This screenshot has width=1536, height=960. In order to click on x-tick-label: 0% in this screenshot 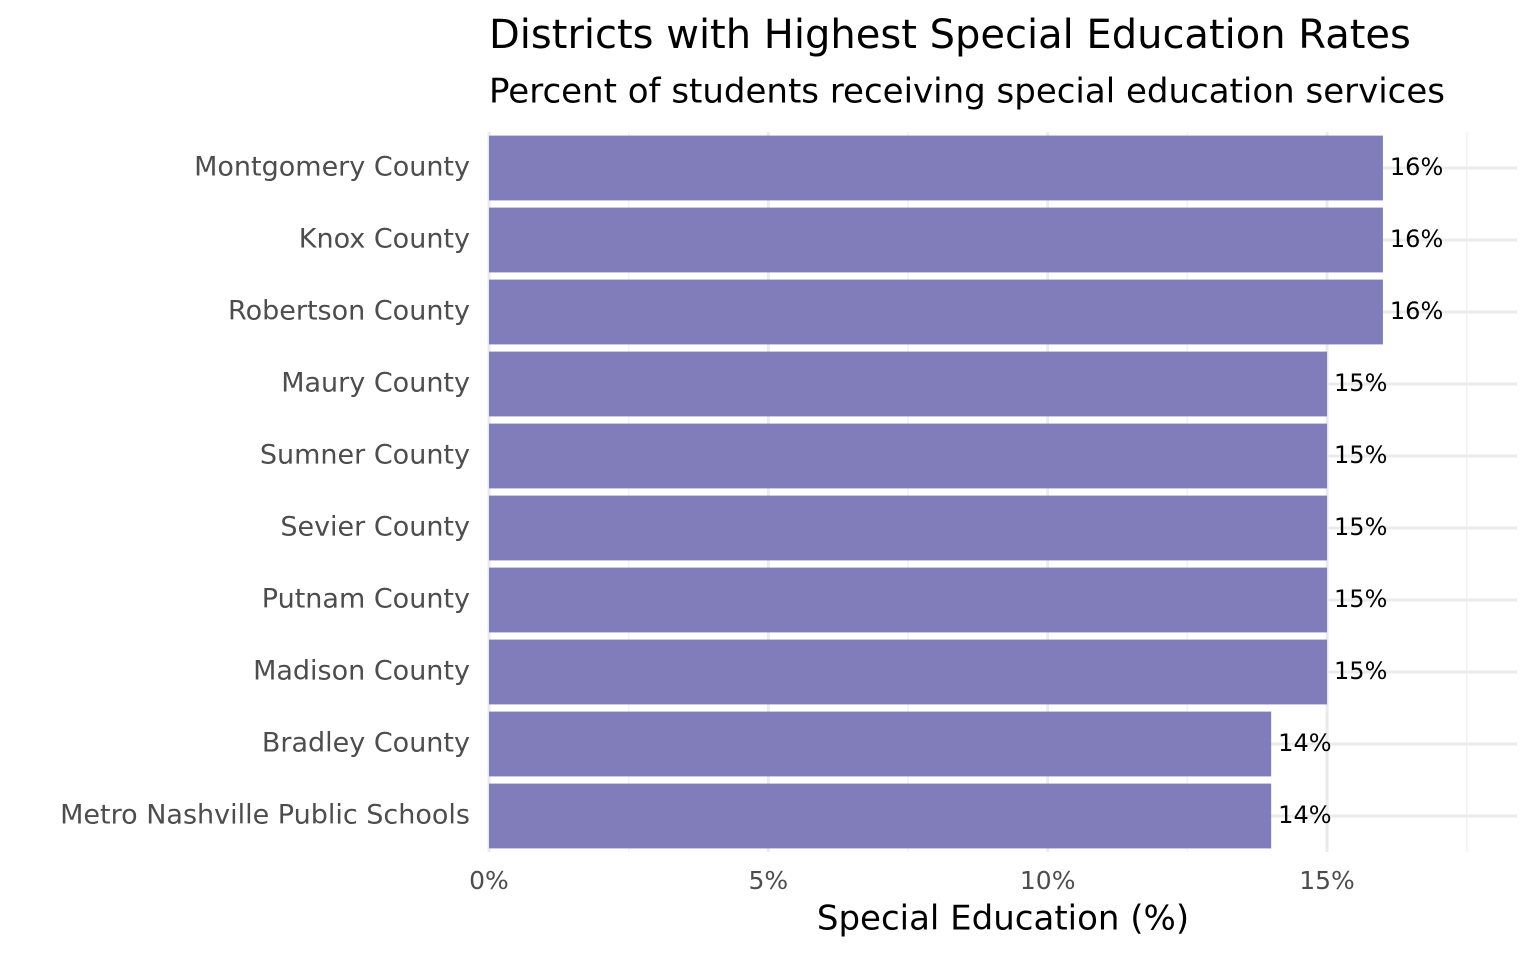, I will do `click(489, 880)`.